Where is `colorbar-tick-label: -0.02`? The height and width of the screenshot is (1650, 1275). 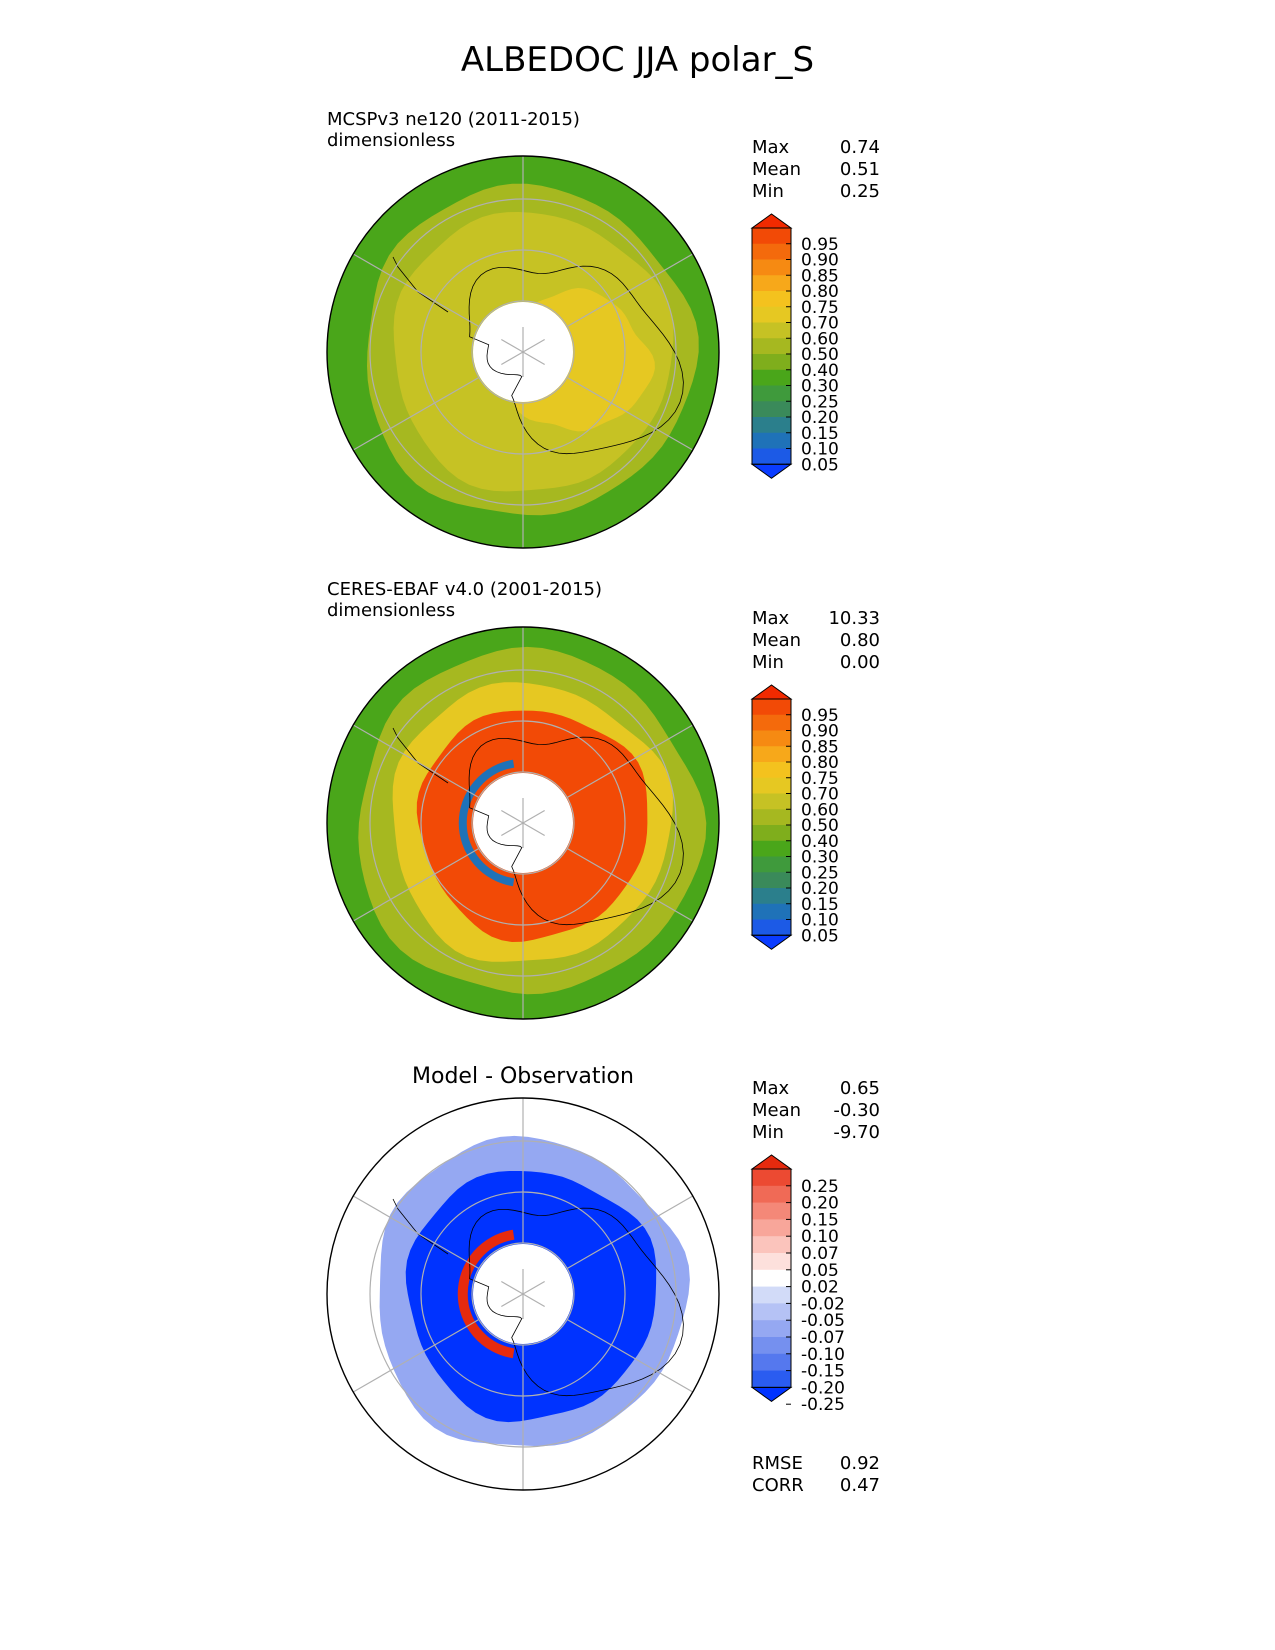 colorbar-tick-label: -0.02 is located at coordinates (823, 1304).